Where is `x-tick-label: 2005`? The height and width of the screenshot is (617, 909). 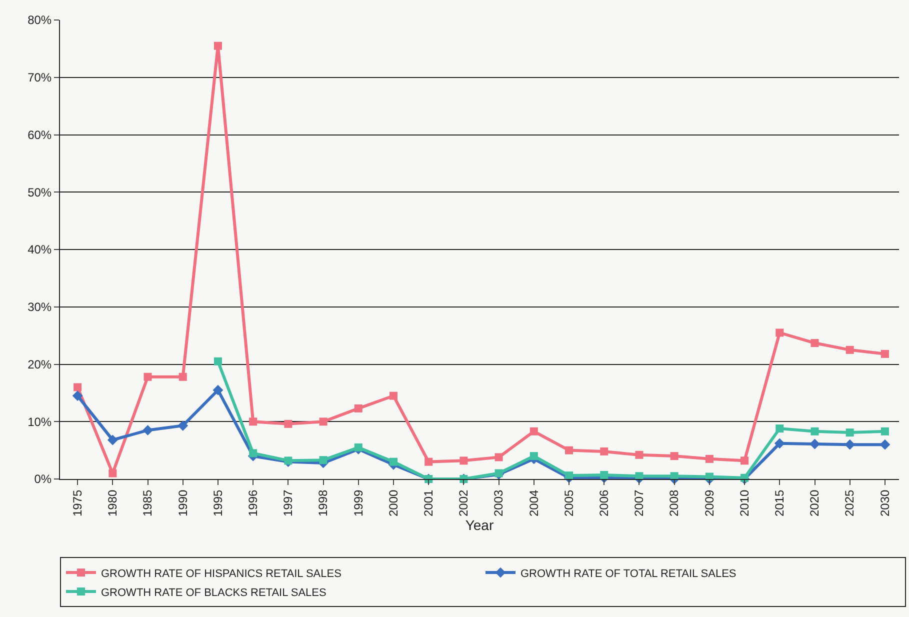
x-tick-label: 2005 is located at coordinates (569, 503).